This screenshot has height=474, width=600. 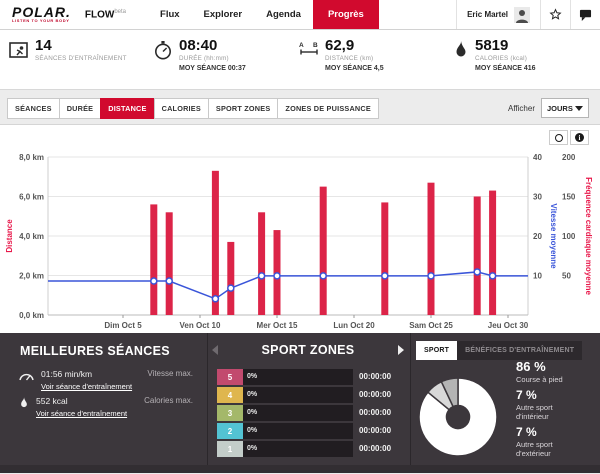 I want to click on flow-text: FLOW, so click(x=99, y=15).